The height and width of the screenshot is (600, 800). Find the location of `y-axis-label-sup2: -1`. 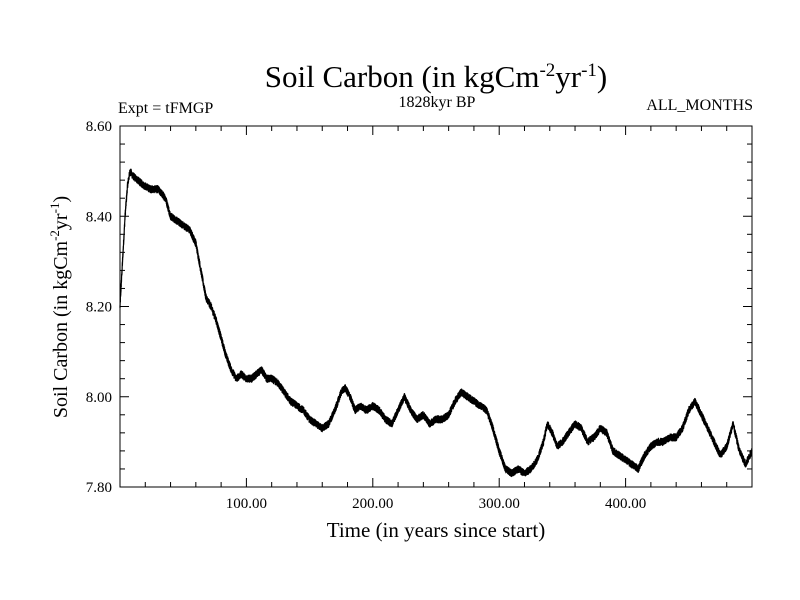

y-axis-label-sup2: -1 is located at coordinates (54, 208).